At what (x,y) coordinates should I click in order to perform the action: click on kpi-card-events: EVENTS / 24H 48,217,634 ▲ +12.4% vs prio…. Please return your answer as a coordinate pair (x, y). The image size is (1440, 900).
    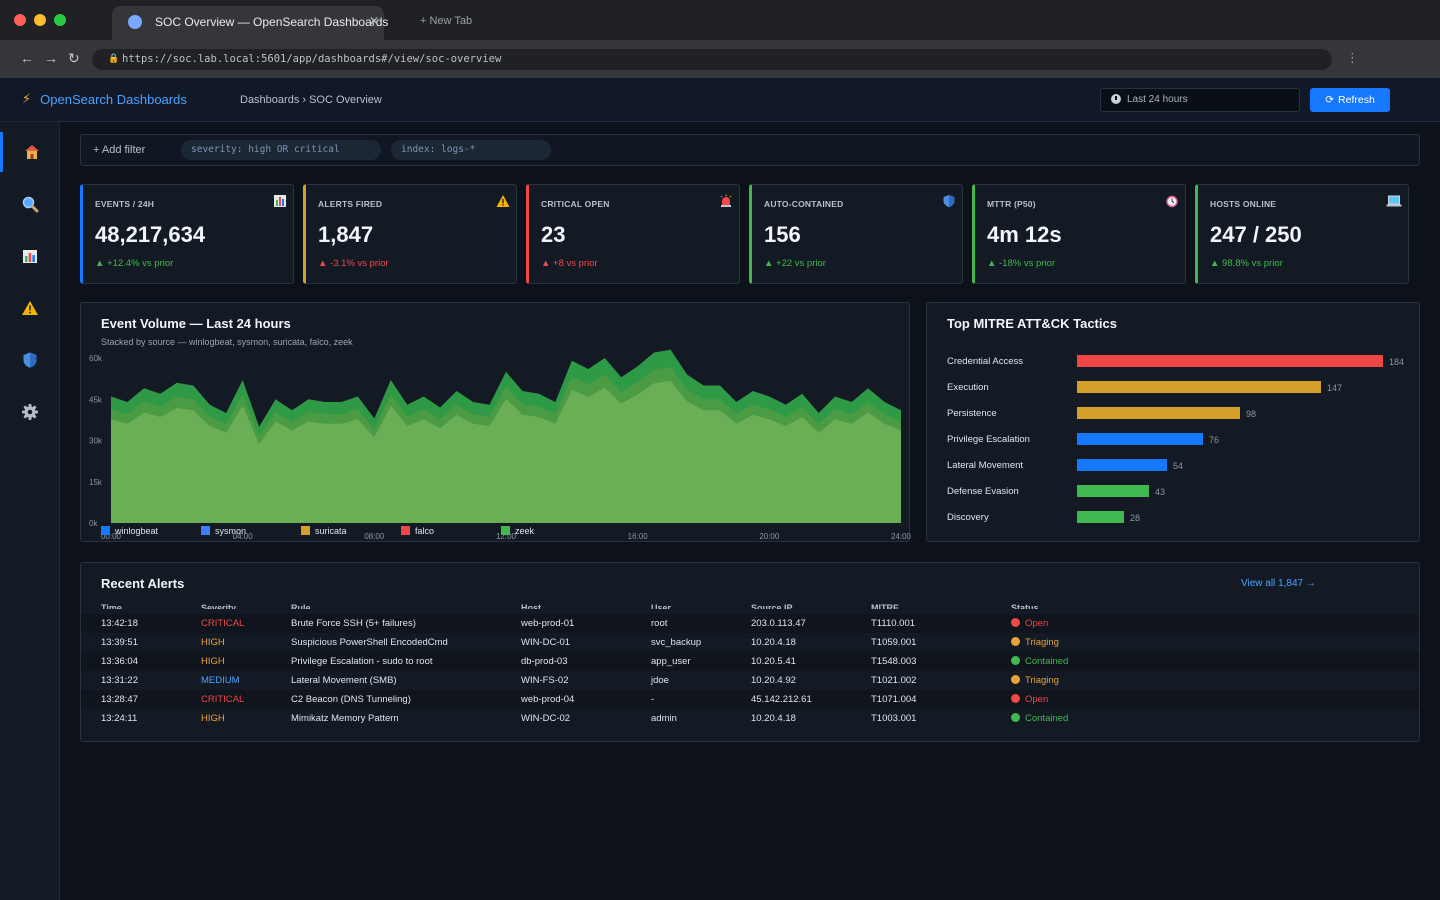
    Looking at the image, I should click on (187, 234).